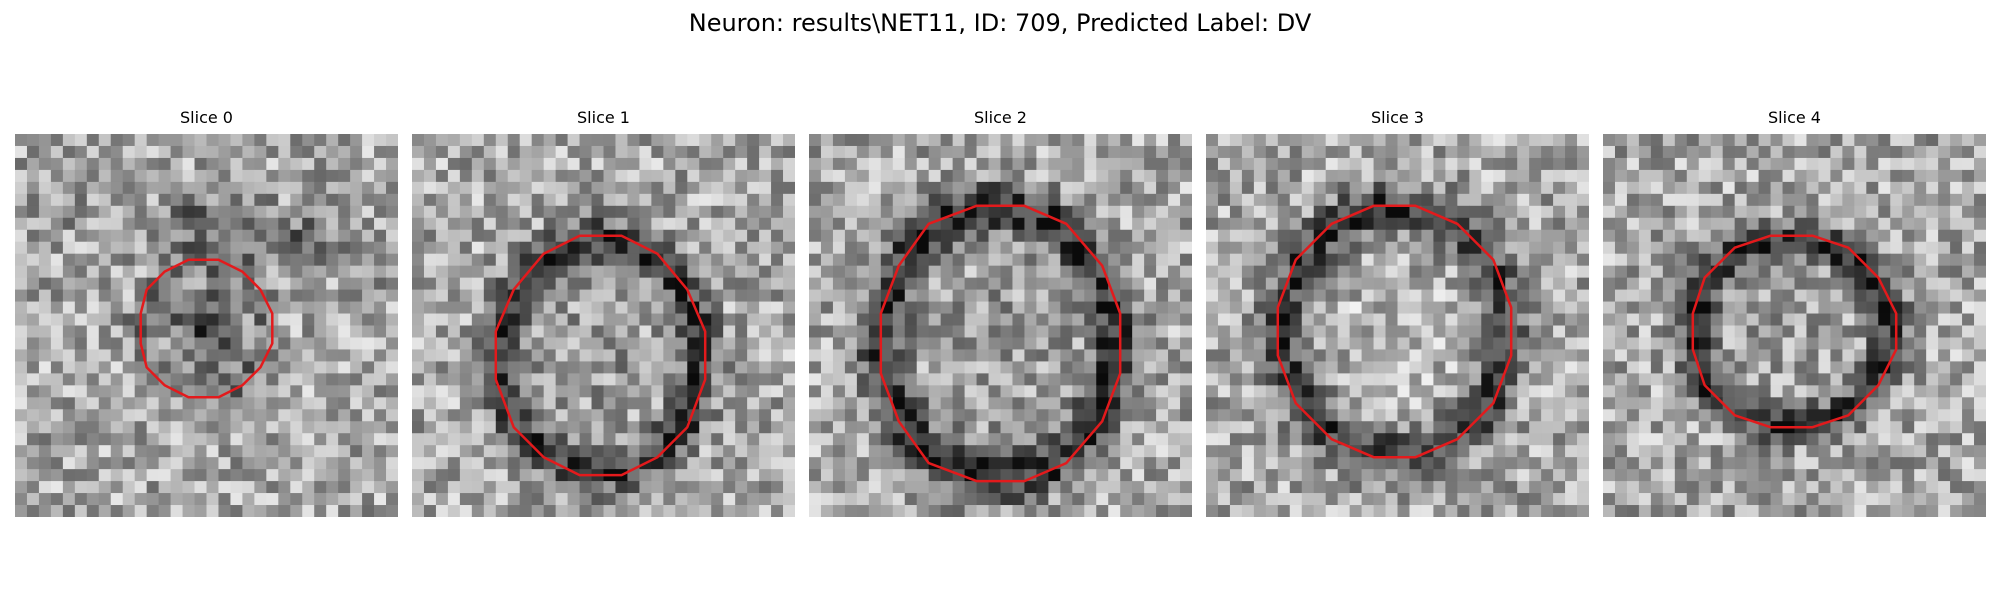 The height and width of the screenshot is (600, 2000). I want to click on slice-panel-2: Slice 2, so click(1000, 312).